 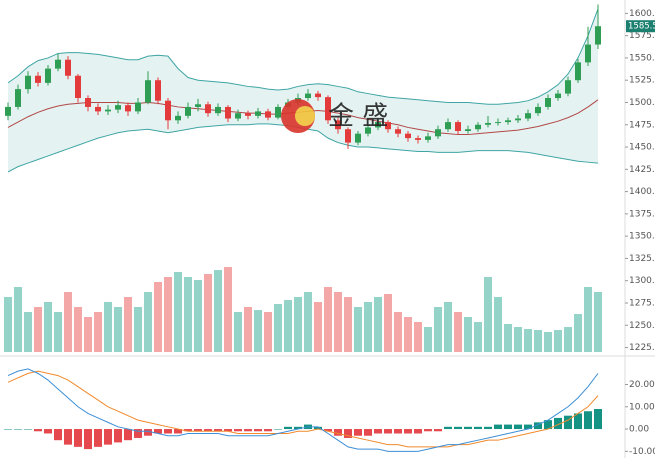 What do you see at coordinates (640, 26) in the screenshot?
I see `last-price-box` at bounding box center [640, 26].